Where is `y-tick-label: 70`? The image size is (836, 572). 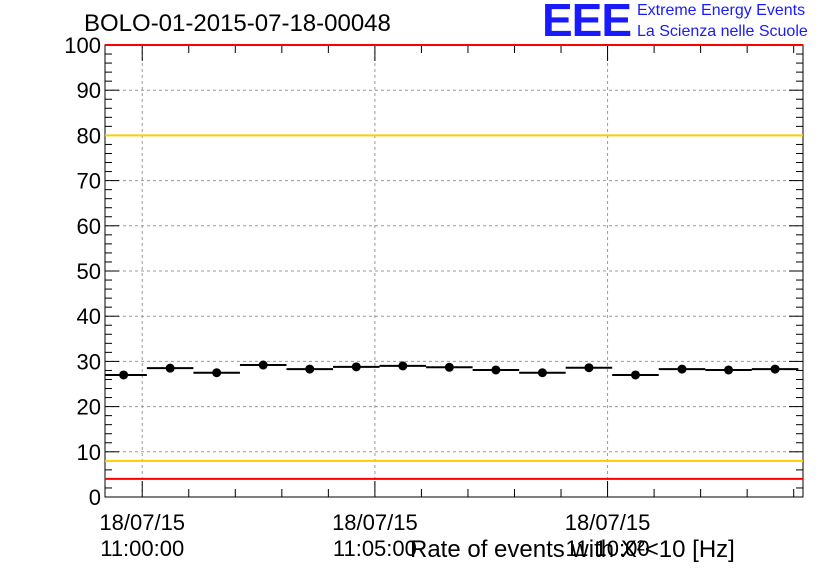 y-tick-label: 70 is located at coordinates (89, 181).